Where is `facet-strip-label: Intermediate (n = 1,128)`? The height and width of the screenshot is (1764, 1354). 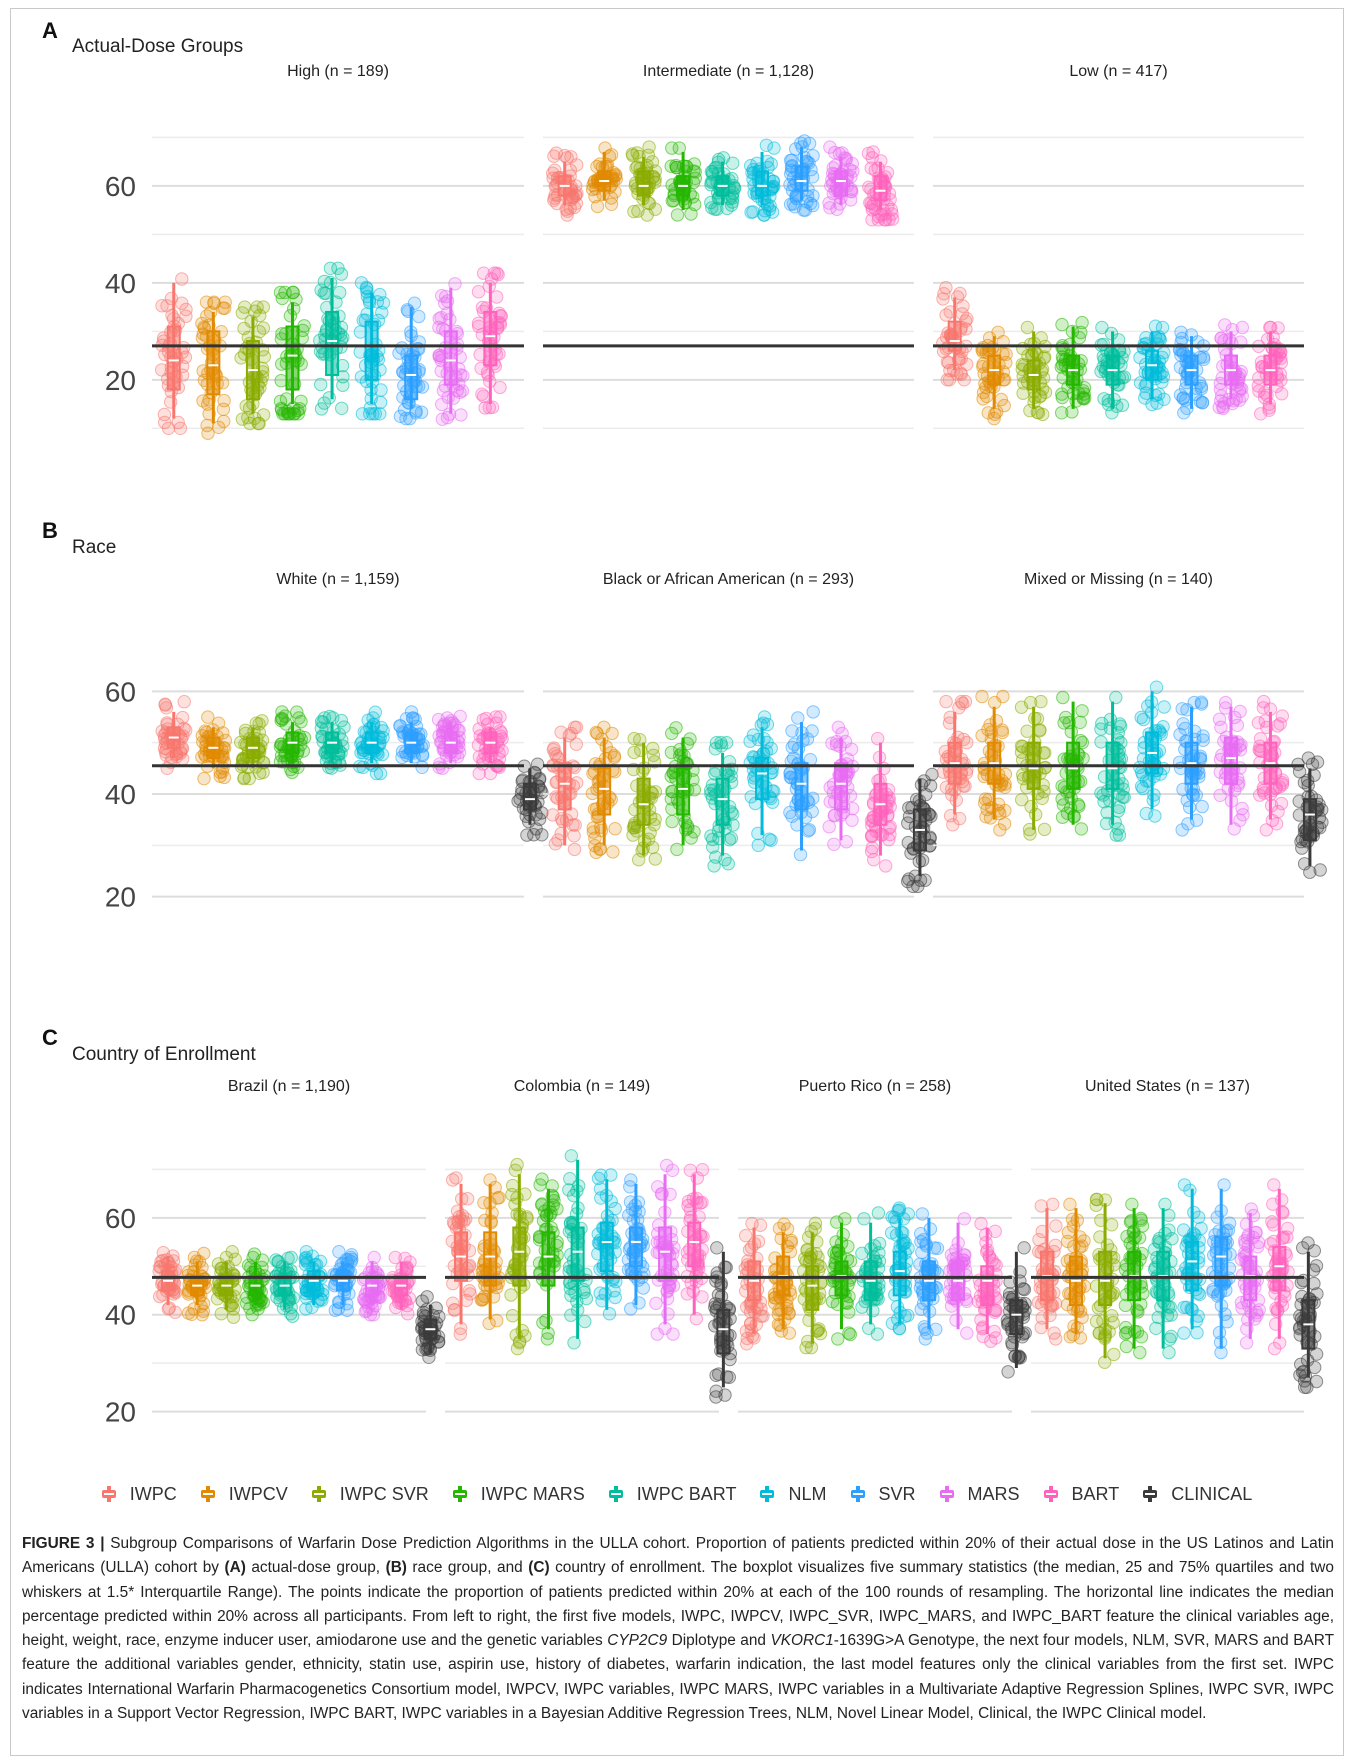 facet-strip-label: Intermediate (n = 1,128) is located at coordinates (728, 71).